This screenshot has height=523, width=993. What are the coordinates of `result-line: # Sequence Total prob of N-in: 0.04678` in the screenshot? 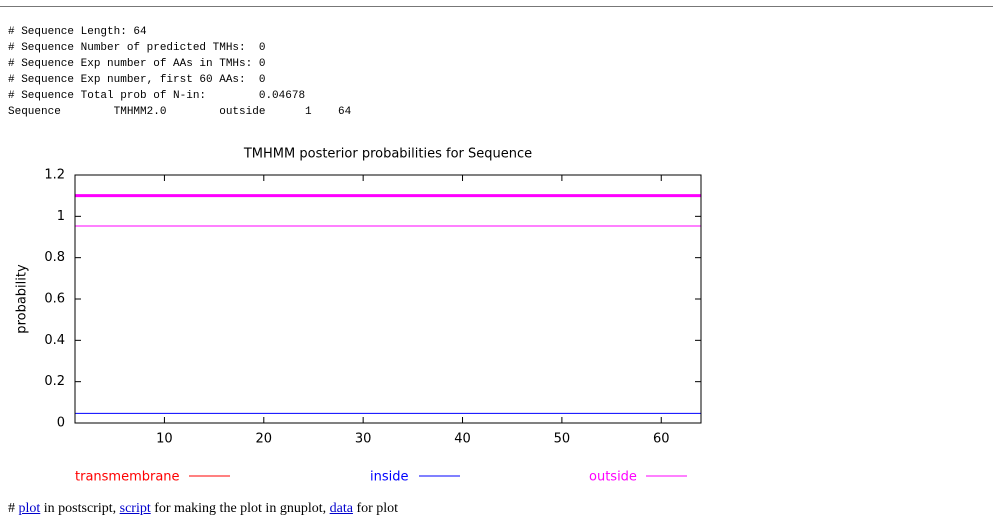 It's located at (157, 96).